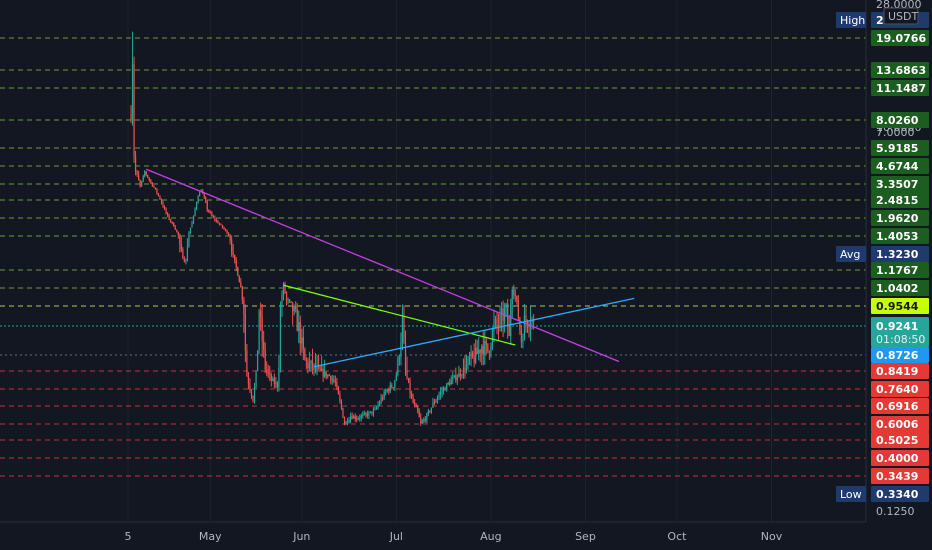 The width and height of the screenshot is (932, 550). What do you see at coordinates (897, 200) in the screenshot?
I see `level-label-7: 2.4815` at bounding box center [897, 200].